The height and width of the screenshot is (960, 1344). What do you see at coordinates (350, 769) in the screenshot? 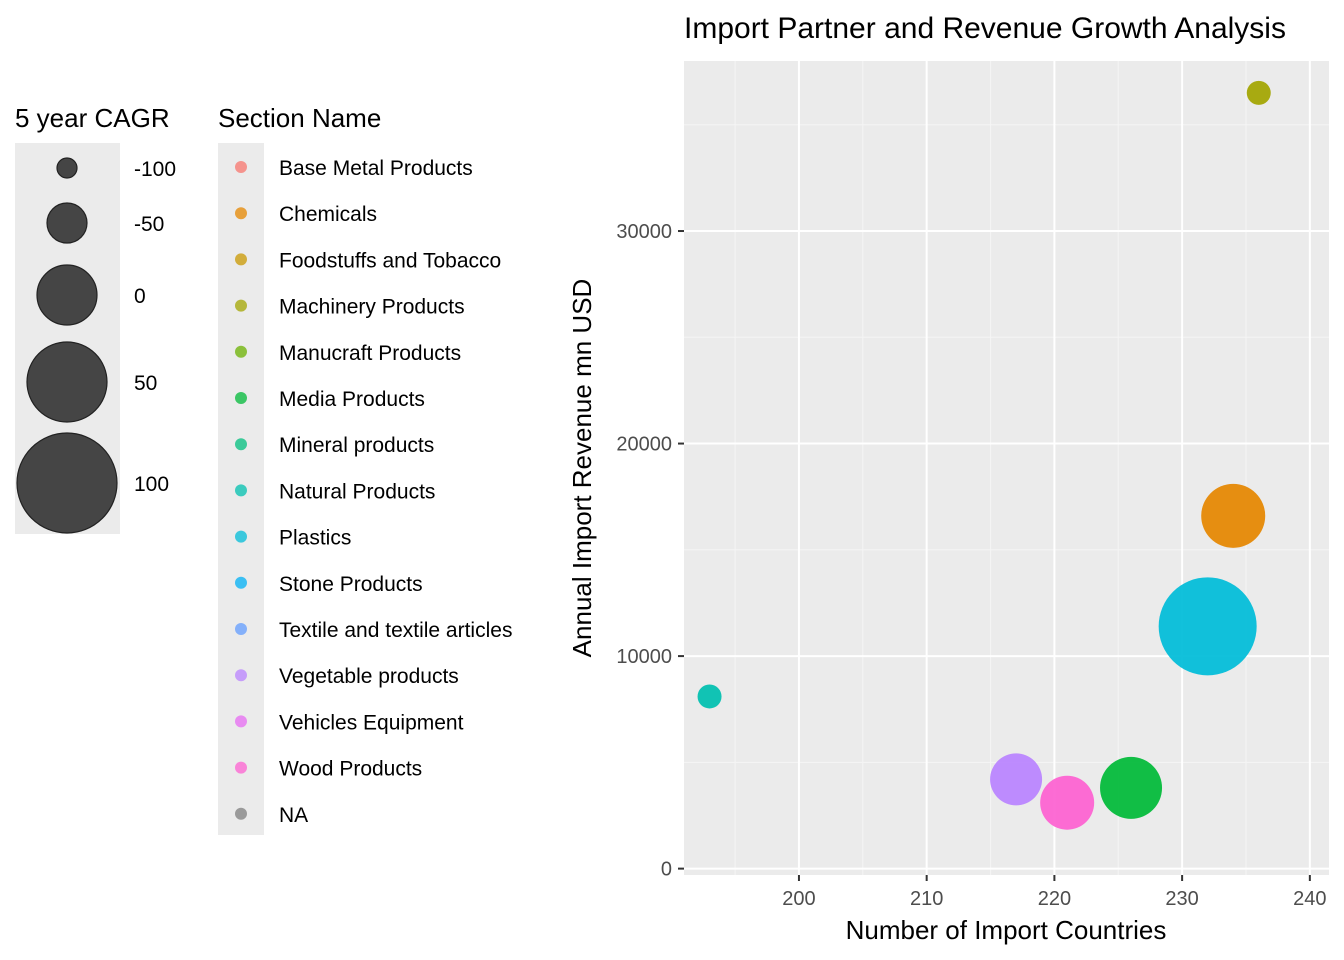
I see `color-legend-label: Wood Products` at bounding box center [350, 769].